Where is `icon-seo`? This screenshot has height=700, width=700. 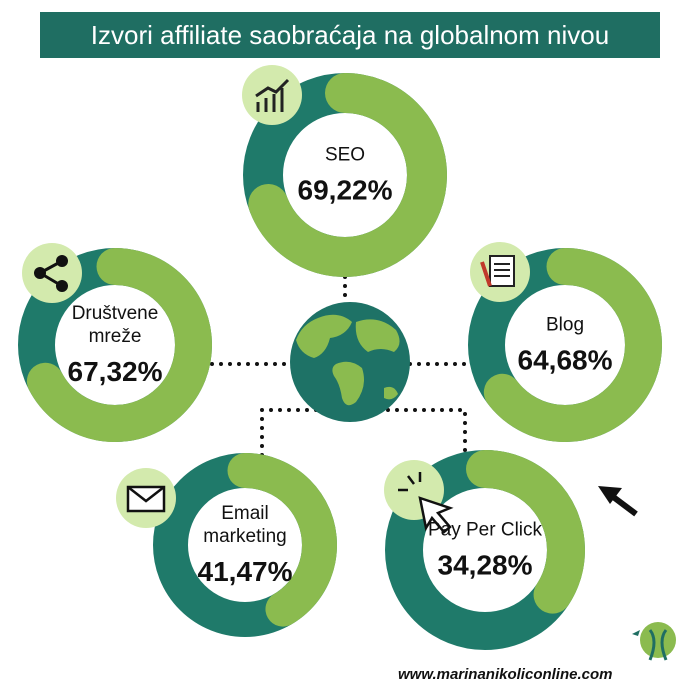 icon-seo is located at coordinates (272, 95).